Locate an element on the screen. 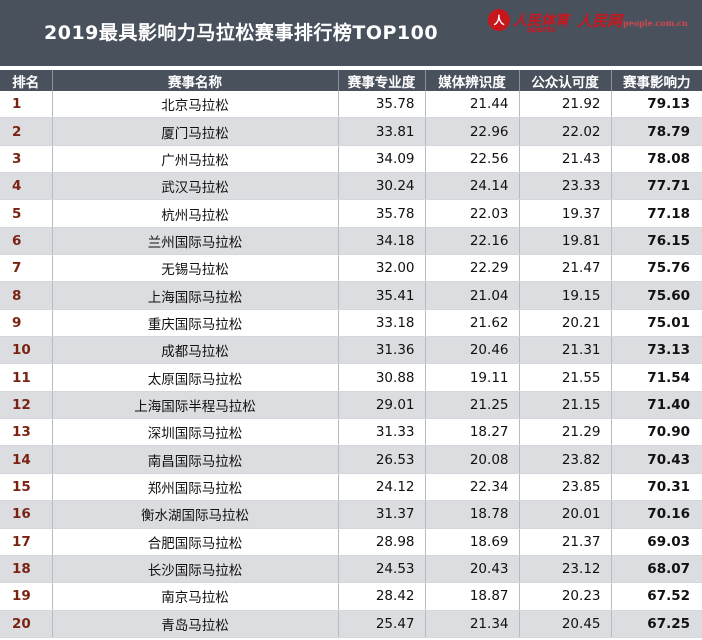  table-row: 12 上海国际半程马拉松 29.01 21.25 21.15 71.40 is located at coordinates (351, 405).